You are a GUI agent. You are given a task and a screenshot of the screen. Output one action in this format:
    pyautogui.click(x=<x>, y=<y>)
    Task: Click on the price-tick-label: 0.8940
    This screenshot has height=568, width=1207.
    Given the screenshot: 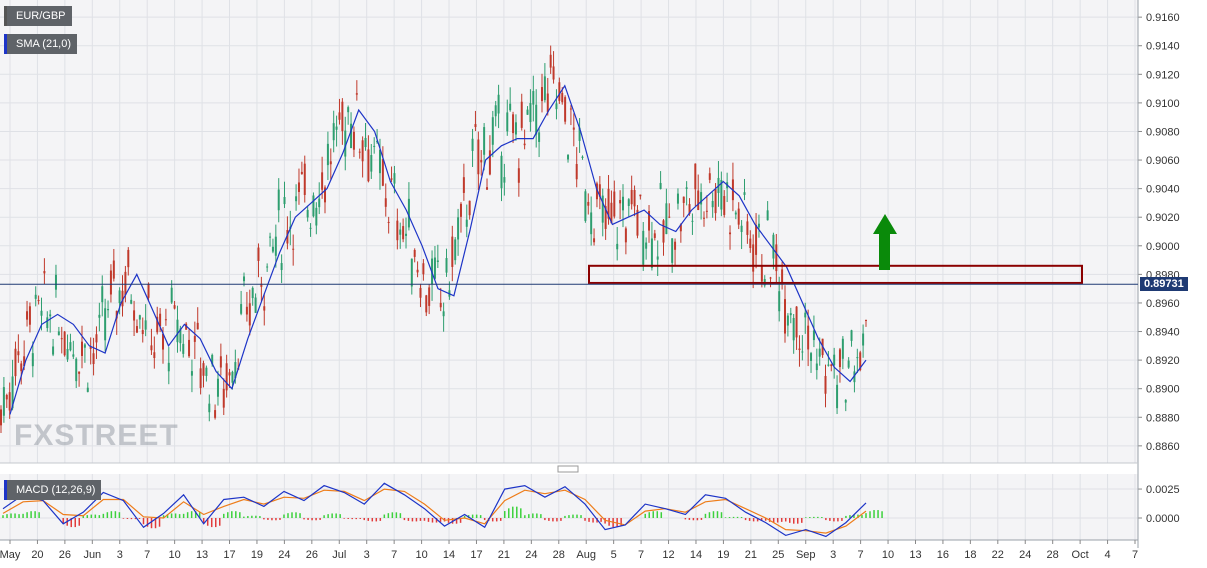 What is the action you would take?
    pyautogui.click(x=1163, y=333)
    